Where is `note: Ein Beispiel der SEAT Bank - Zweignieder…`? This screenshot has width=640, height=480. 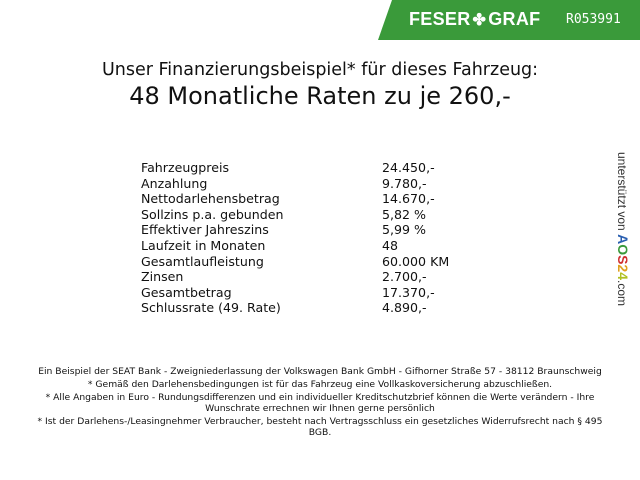
note: Ein Beispiel der SEAT Bank - Zweignieder… is located at coordinates (320, 371).